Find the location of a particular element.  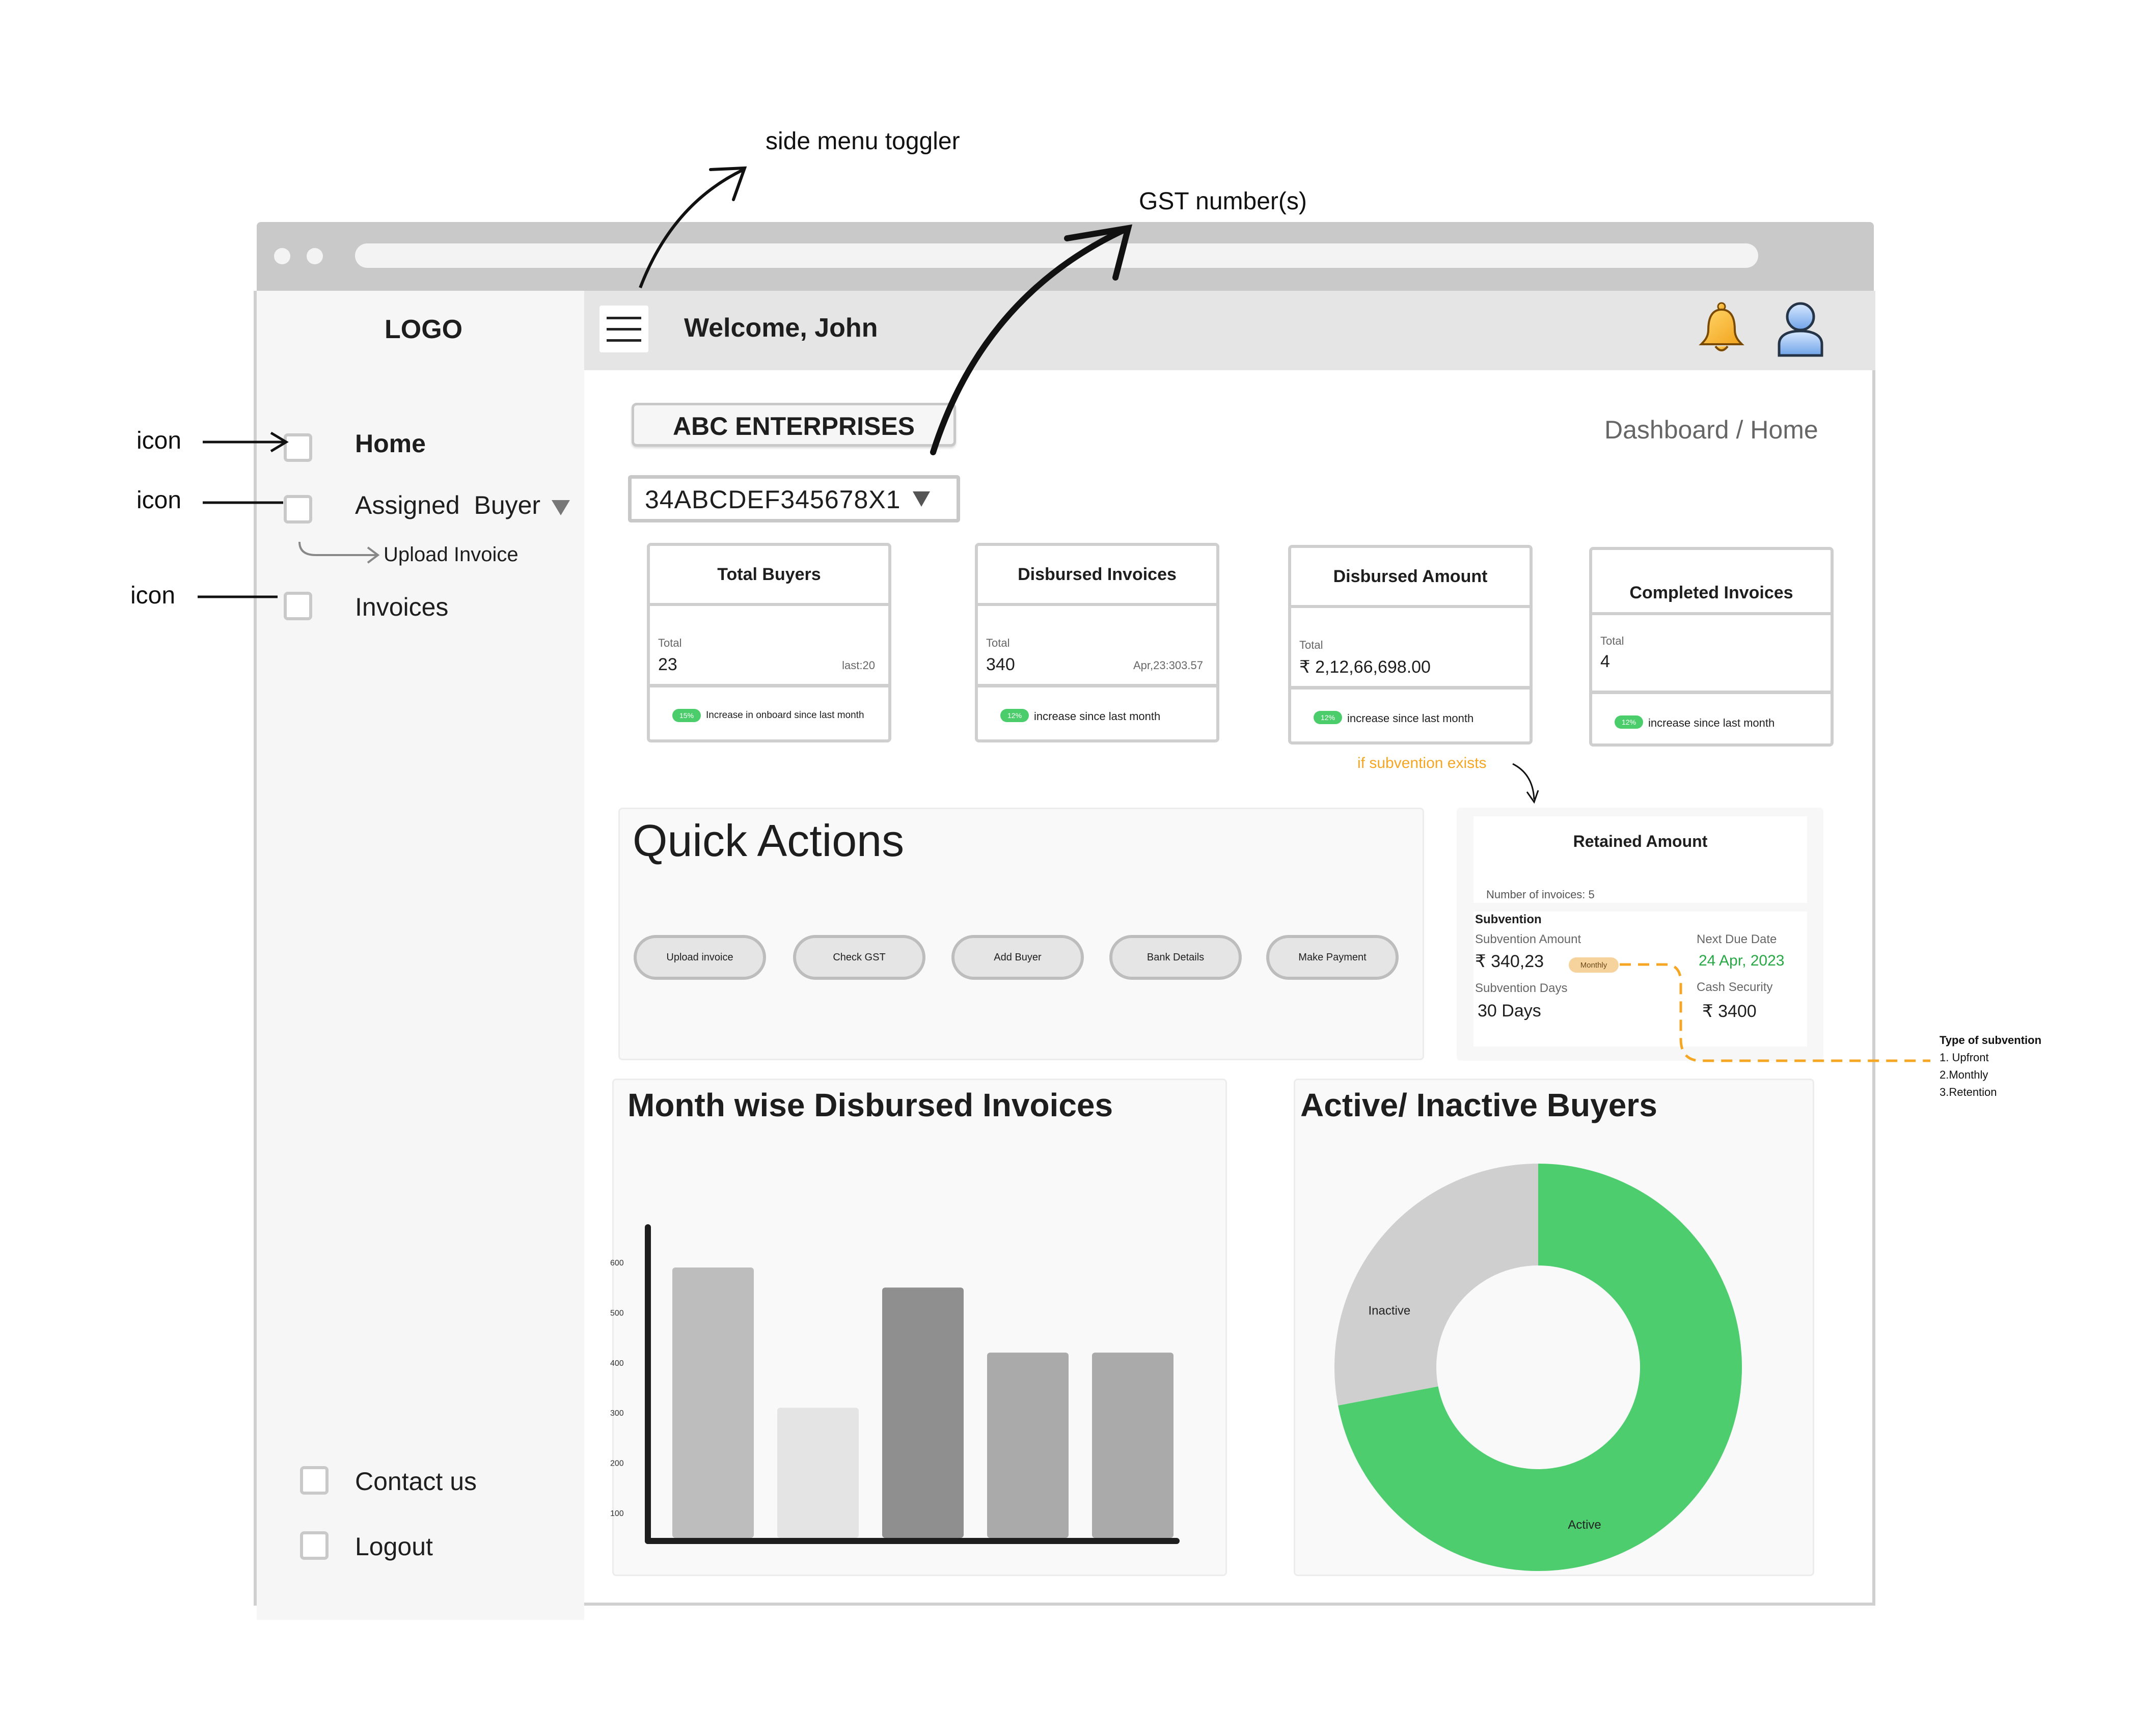

annotation-type-1: 1. Upfront is located at coordinates (1964, 1057).